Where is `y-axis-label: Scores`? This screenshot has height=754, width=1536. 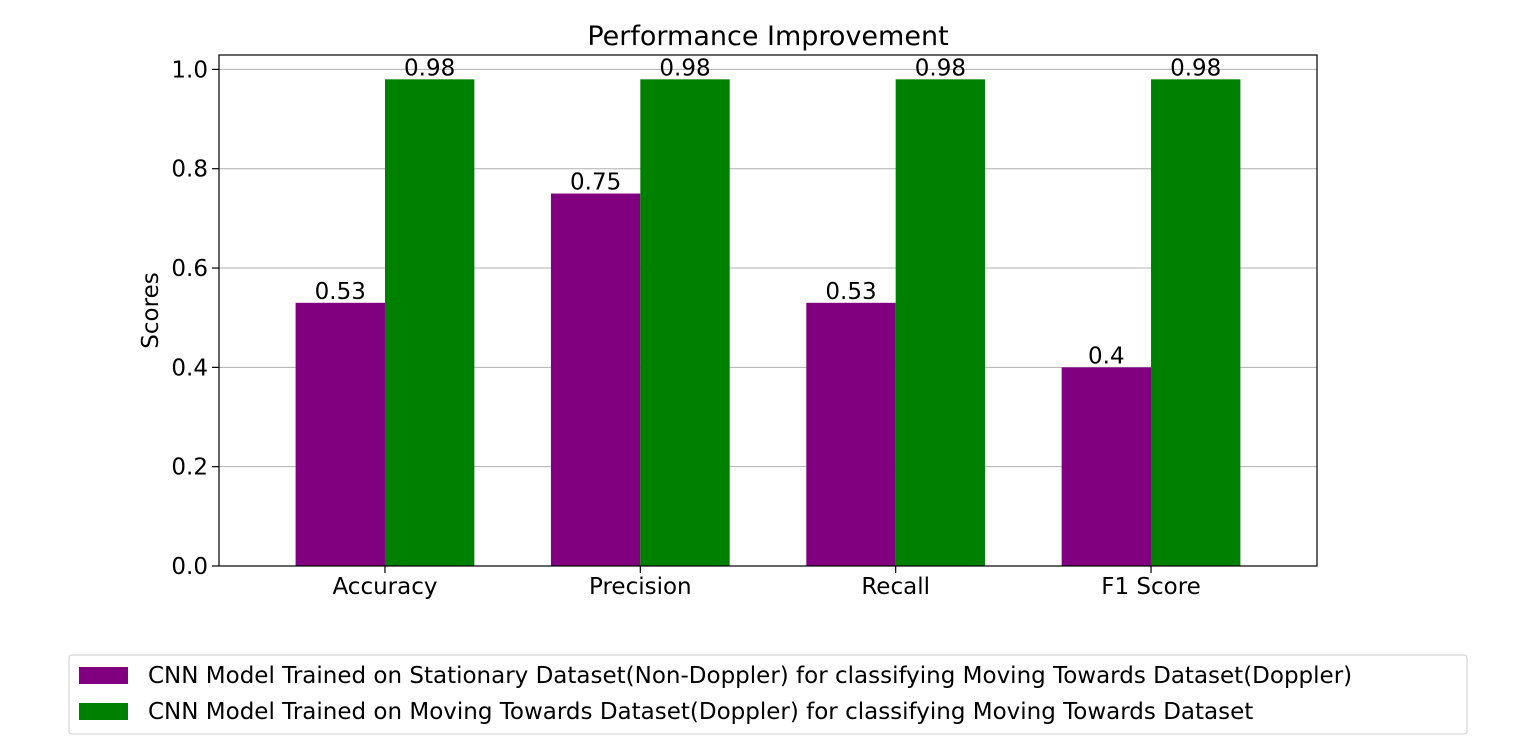 y-axis-label: Scores is located at coordinates (151, 310).